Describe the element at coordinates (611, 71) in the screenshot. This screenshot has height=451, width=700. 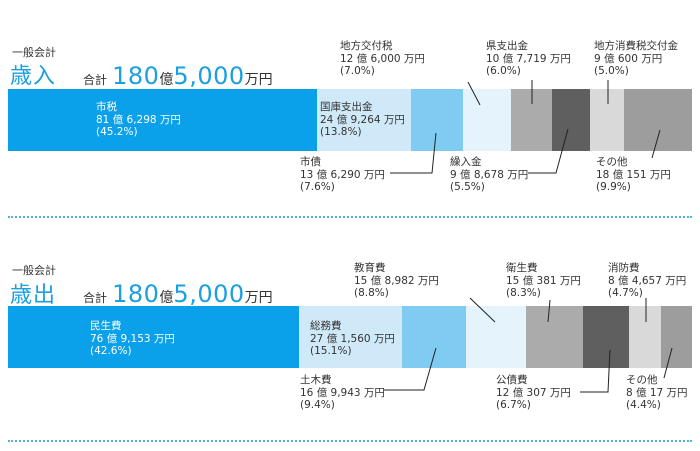
I see `revenue-label-pct: (5.0%)` at that location.